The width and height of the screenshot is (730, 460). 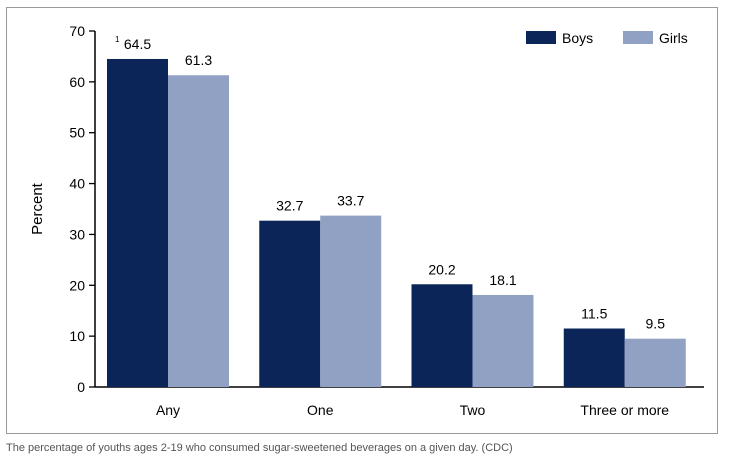 I want to click on y-tick-label: 60, so click(x=77, y=82).